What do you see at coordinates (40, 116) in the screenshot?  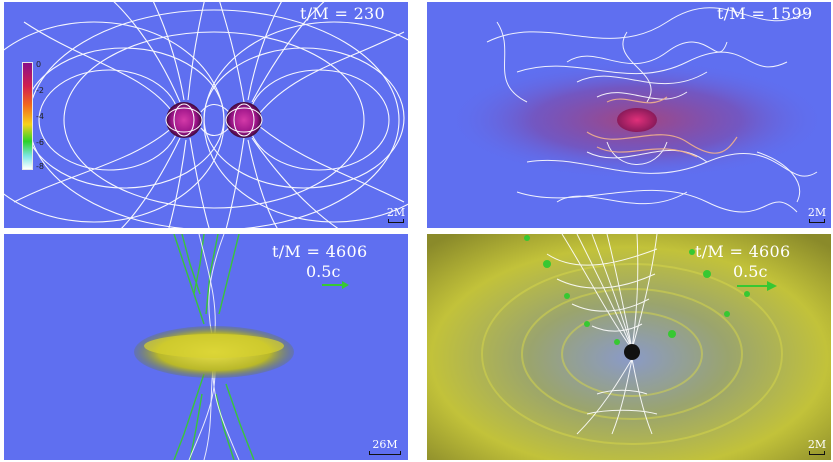 I see `colorbar-tick-2: -4` at bounding box center [40, 116].